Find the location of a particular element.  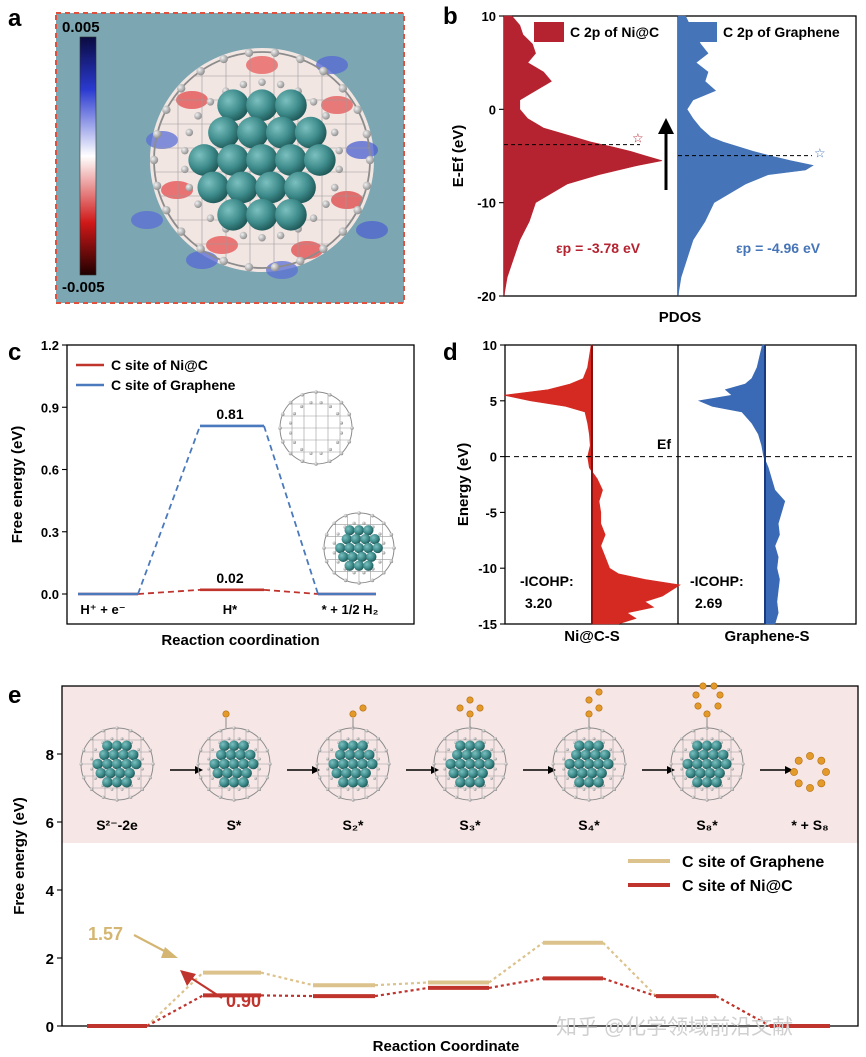

y-axis-label-d: Energy (eV) is located at coordinates (463, 484).